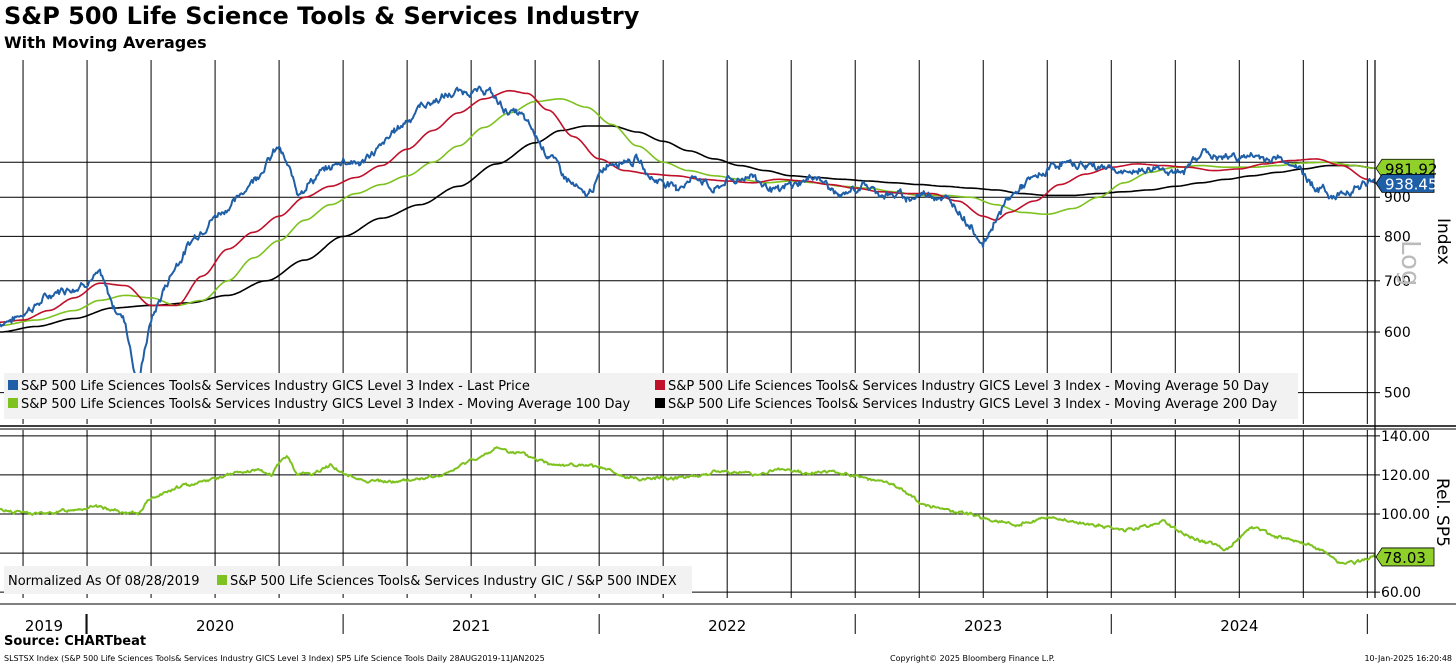  Describe the element at coordinates (104, 581) in the screenshot. I see `normalized-note: Normalized As Of 08/28/2019` at that location.